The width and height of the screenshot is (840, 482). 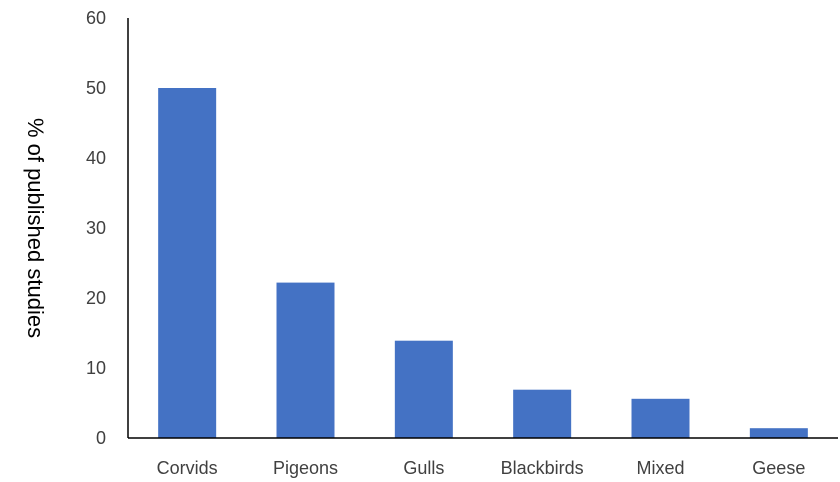 What do you see at coordinates (187, 468) in the screenshot?
I see `x-tick-label: Corvids` at bounding box center [187, 468].